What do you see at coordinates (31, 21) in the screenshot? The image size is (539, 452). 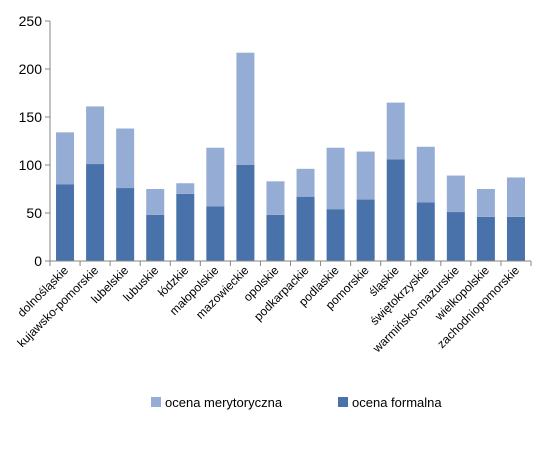 I see `y-tick-label: 250` at bounding box center [31, 21].